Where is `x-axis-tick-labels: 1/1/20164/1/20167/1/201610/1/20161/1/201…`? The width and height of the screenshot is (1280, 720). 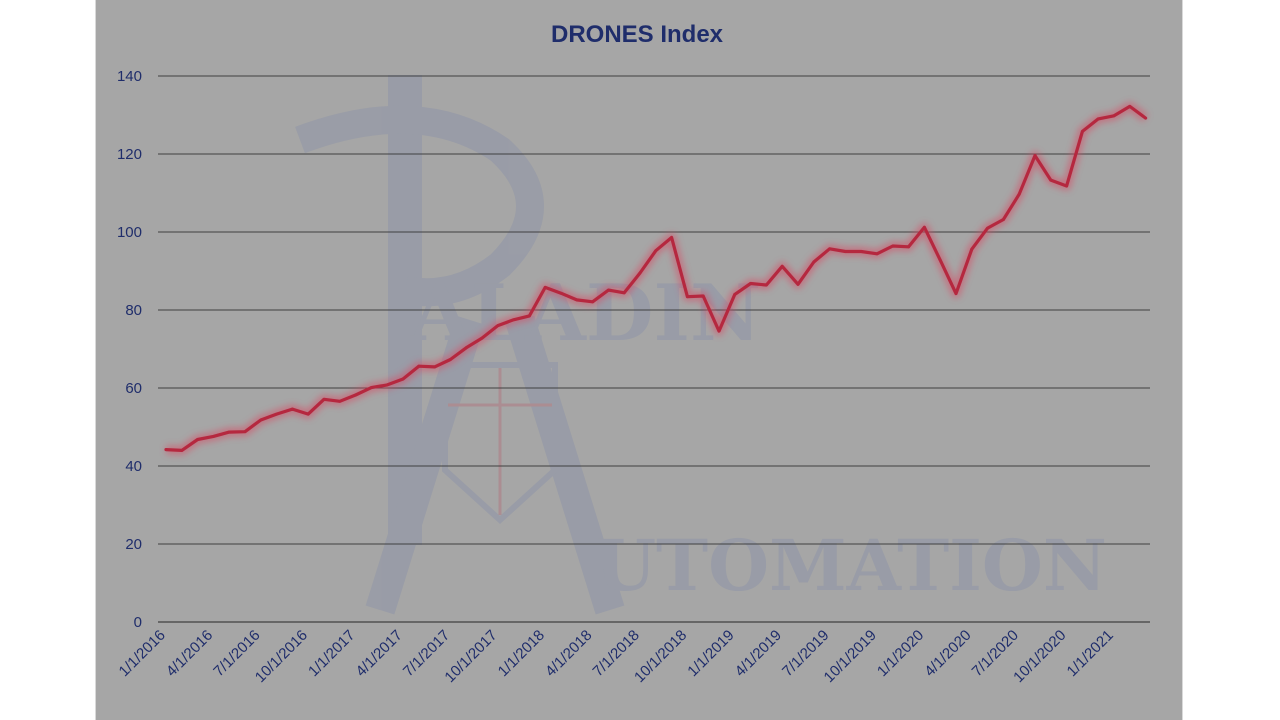 x-axis-tick-labels: 1/1/20164/1/20167/1/201610/1/20161/1/201… is located at coordinates (616, 656).